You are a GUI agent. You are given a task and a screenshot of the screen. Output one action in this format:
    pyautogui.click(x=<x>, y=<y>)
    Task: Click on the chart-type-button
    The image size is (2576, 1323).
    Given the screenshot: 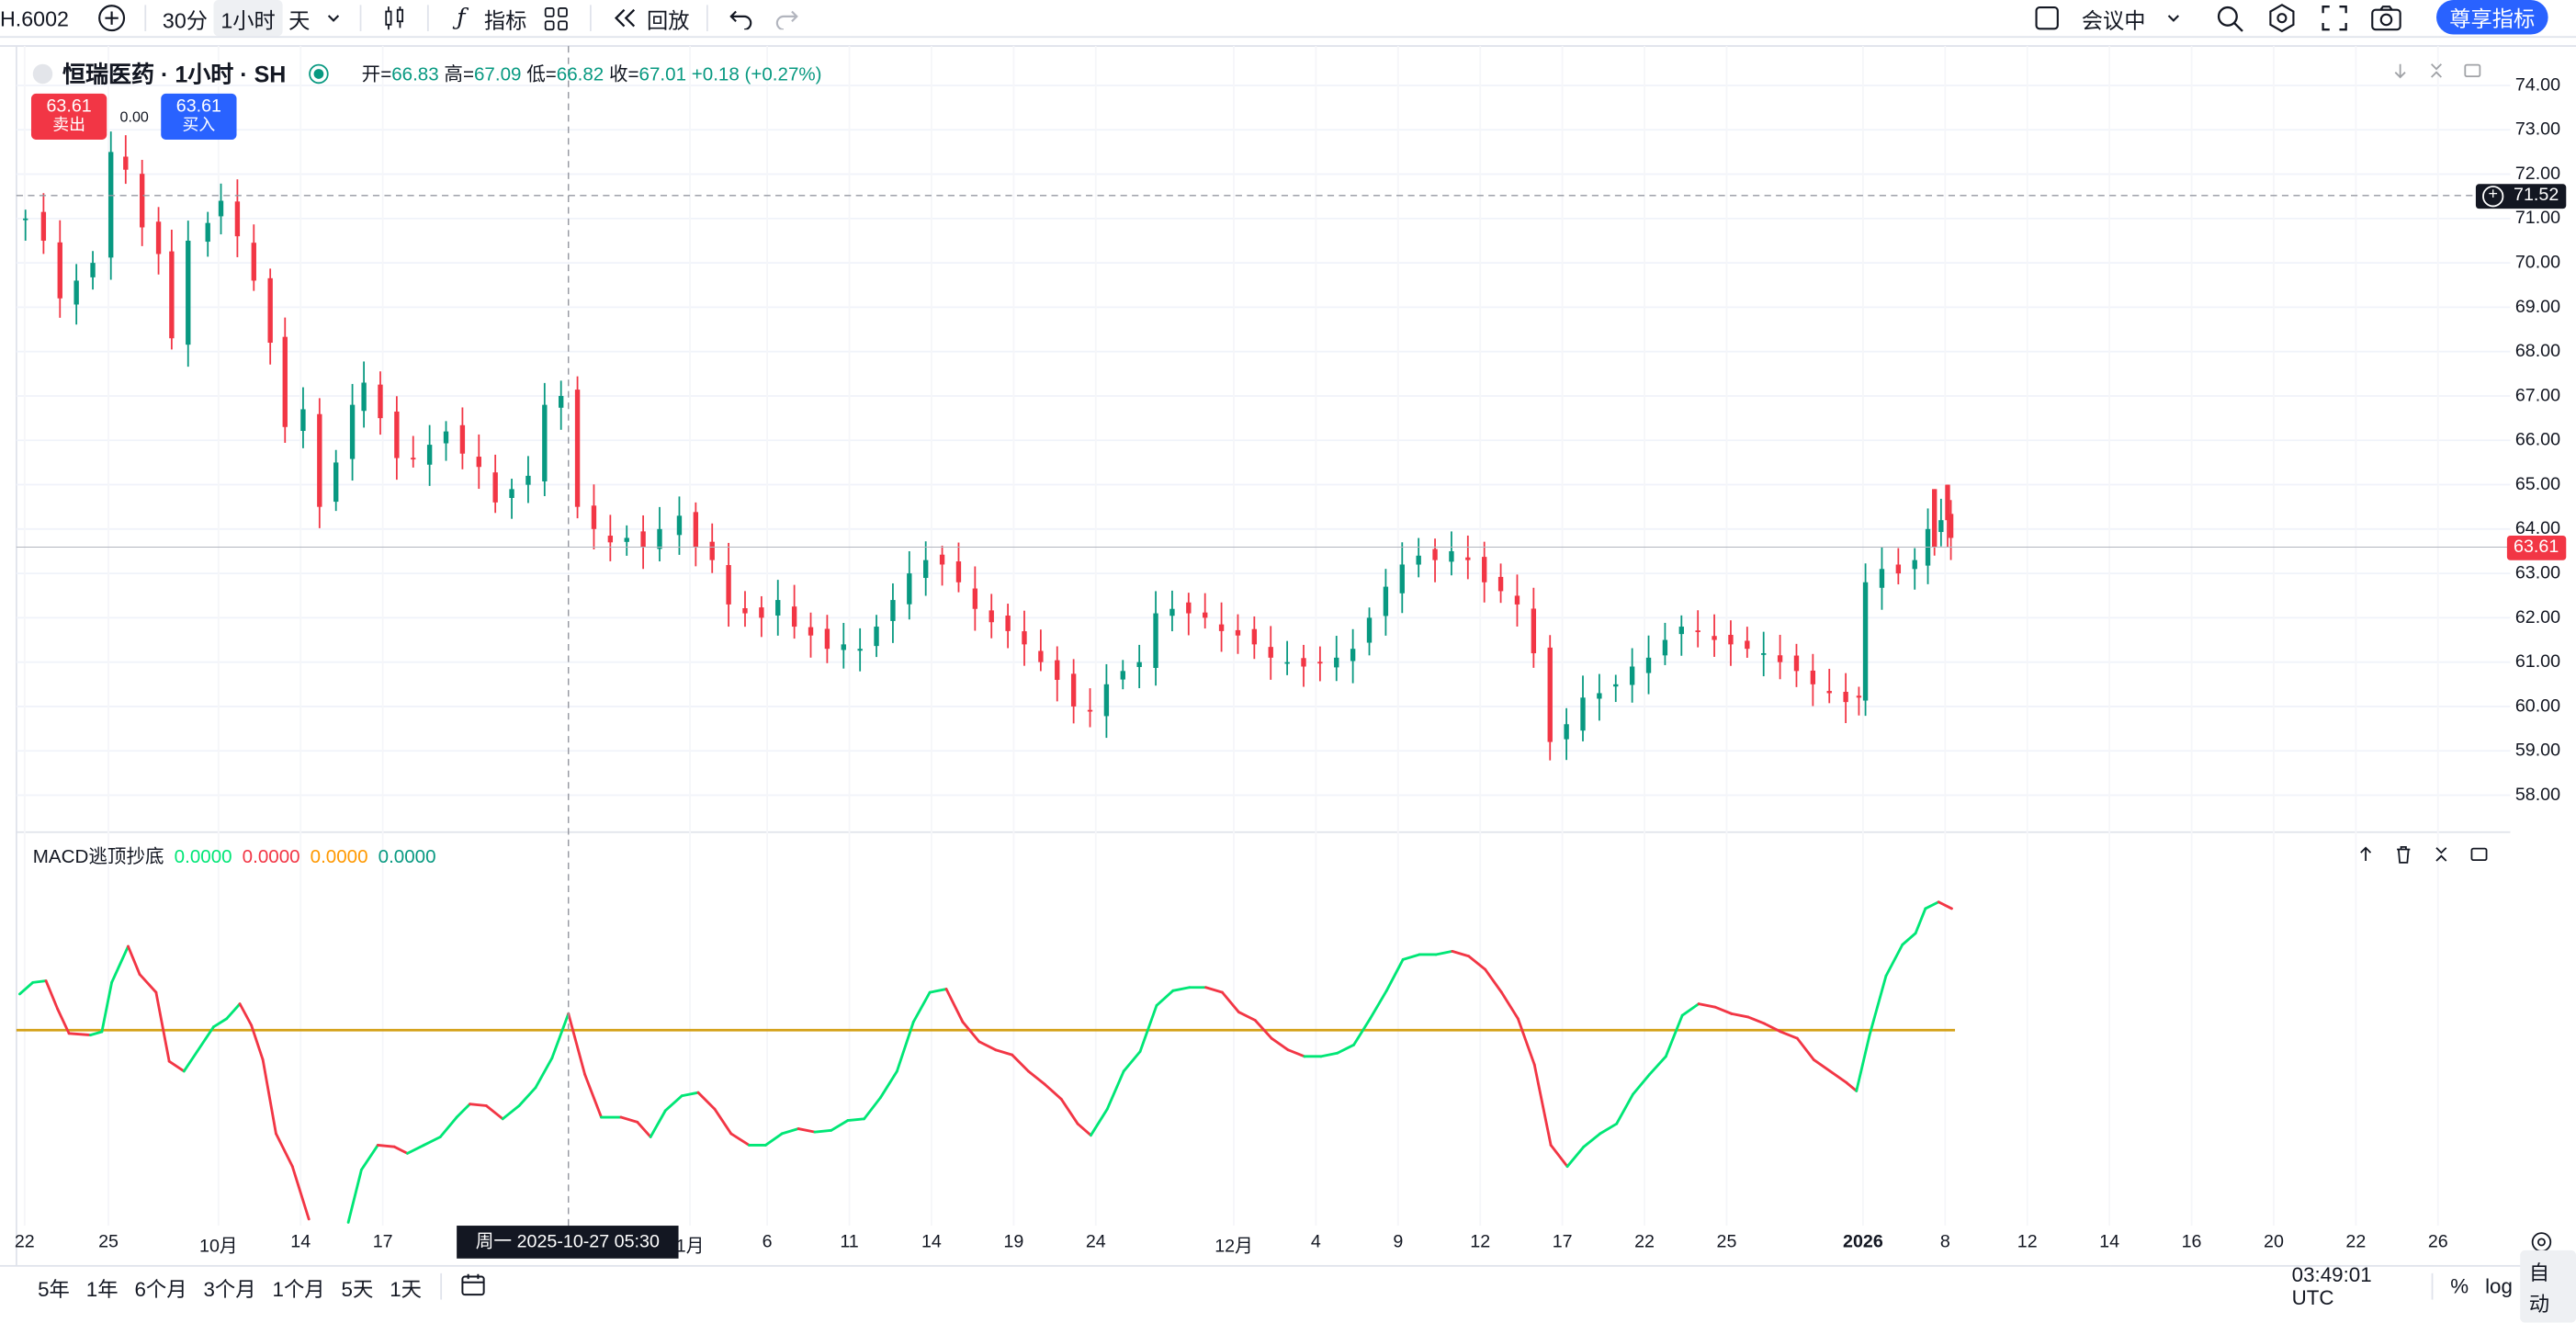 What is the action you would take?
    pyautogui.click(x=394, y=18)
    